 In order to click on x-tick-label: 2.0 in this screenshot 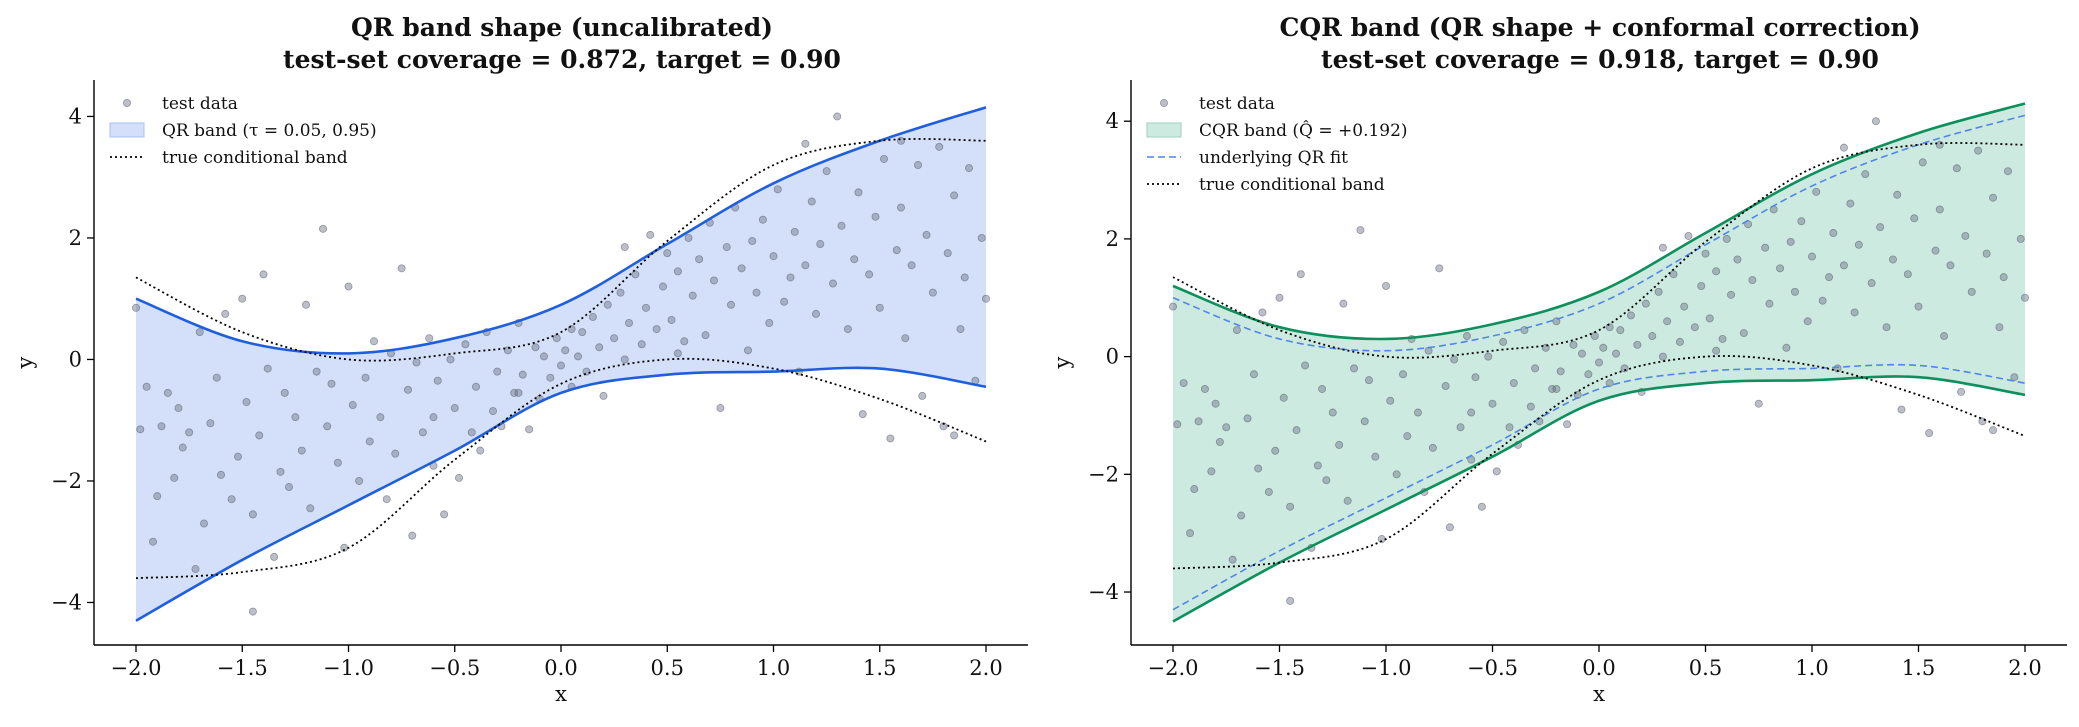, I will do `click(2024, 668)`.